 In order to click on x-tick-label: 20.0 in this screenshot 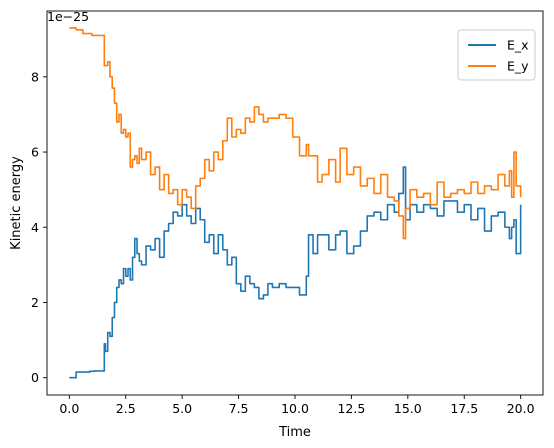, I will do `click(521, 408)`.